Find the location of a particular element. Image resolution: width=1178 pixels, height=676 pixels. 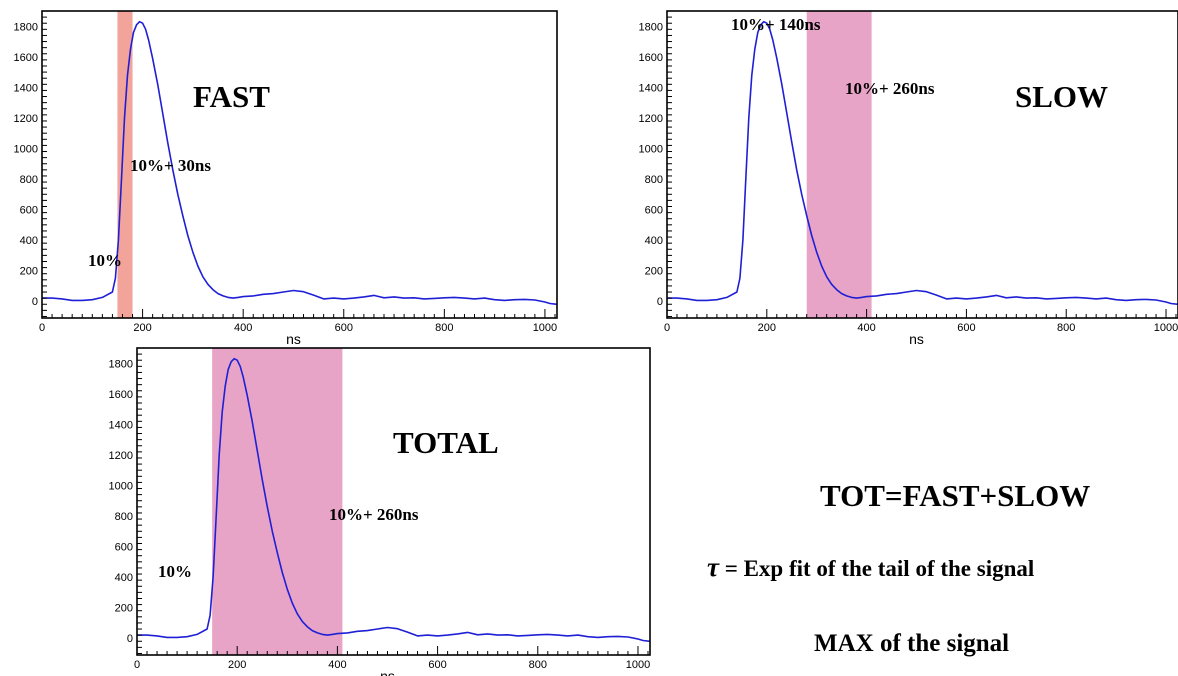

total-window-end-label: 10%+ 260ns is located at coordinates (374, 514).